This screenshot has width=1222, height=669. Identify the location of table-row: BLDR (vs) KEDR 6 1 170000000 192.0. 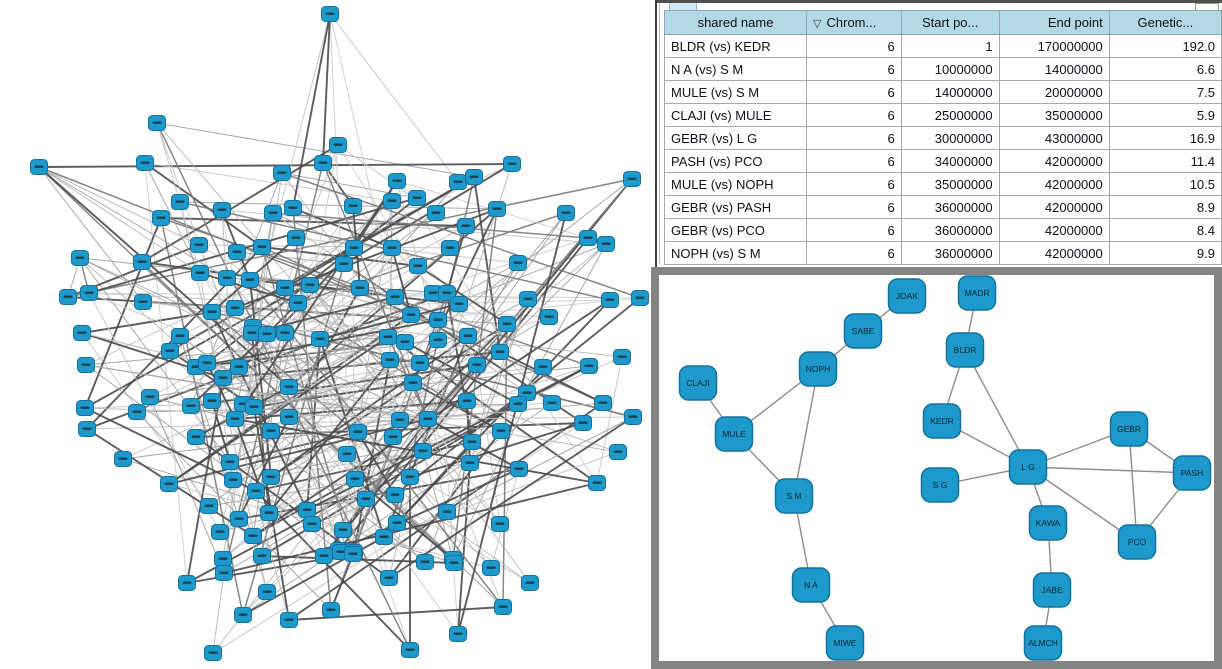
(942, 46).